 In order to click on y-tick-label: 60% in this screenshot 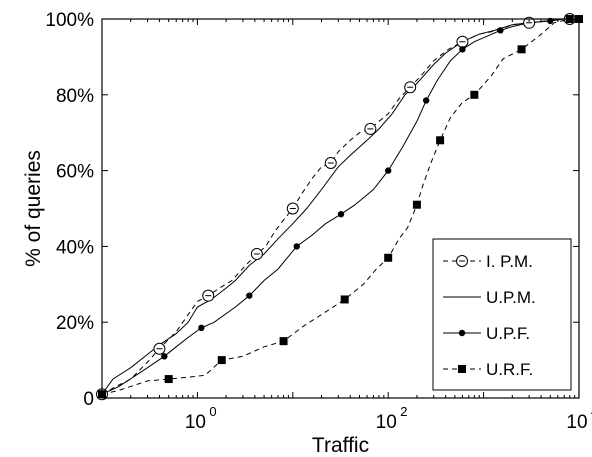, I will do `click(75, 172)`.